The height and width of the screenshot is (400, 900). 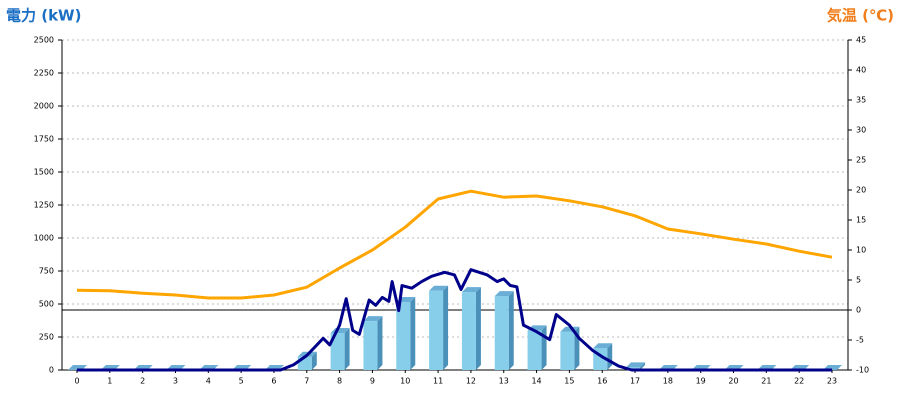 I want to click on x-tick-label: 1, so click(x=109, y=381).